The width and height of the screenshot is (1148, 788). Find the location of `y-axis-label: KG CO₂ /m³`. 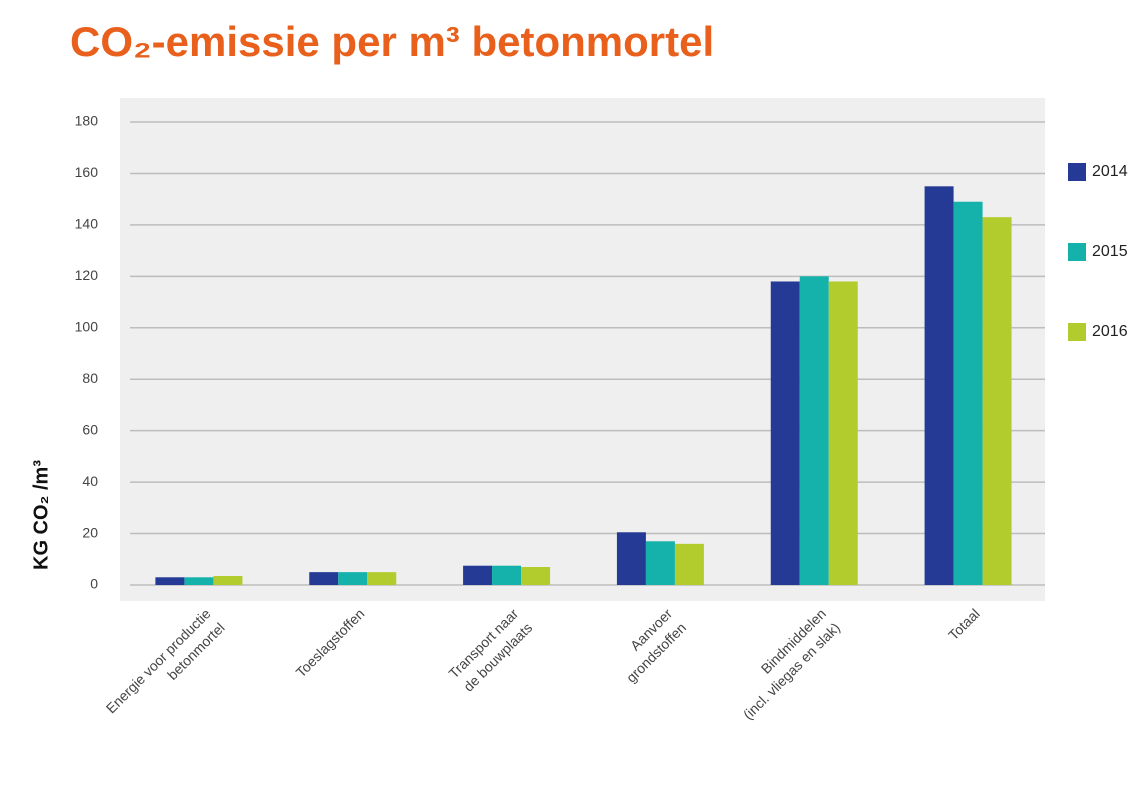

y-axis-label: KG CO₂ /m³ is located at coordinates (41, 515).